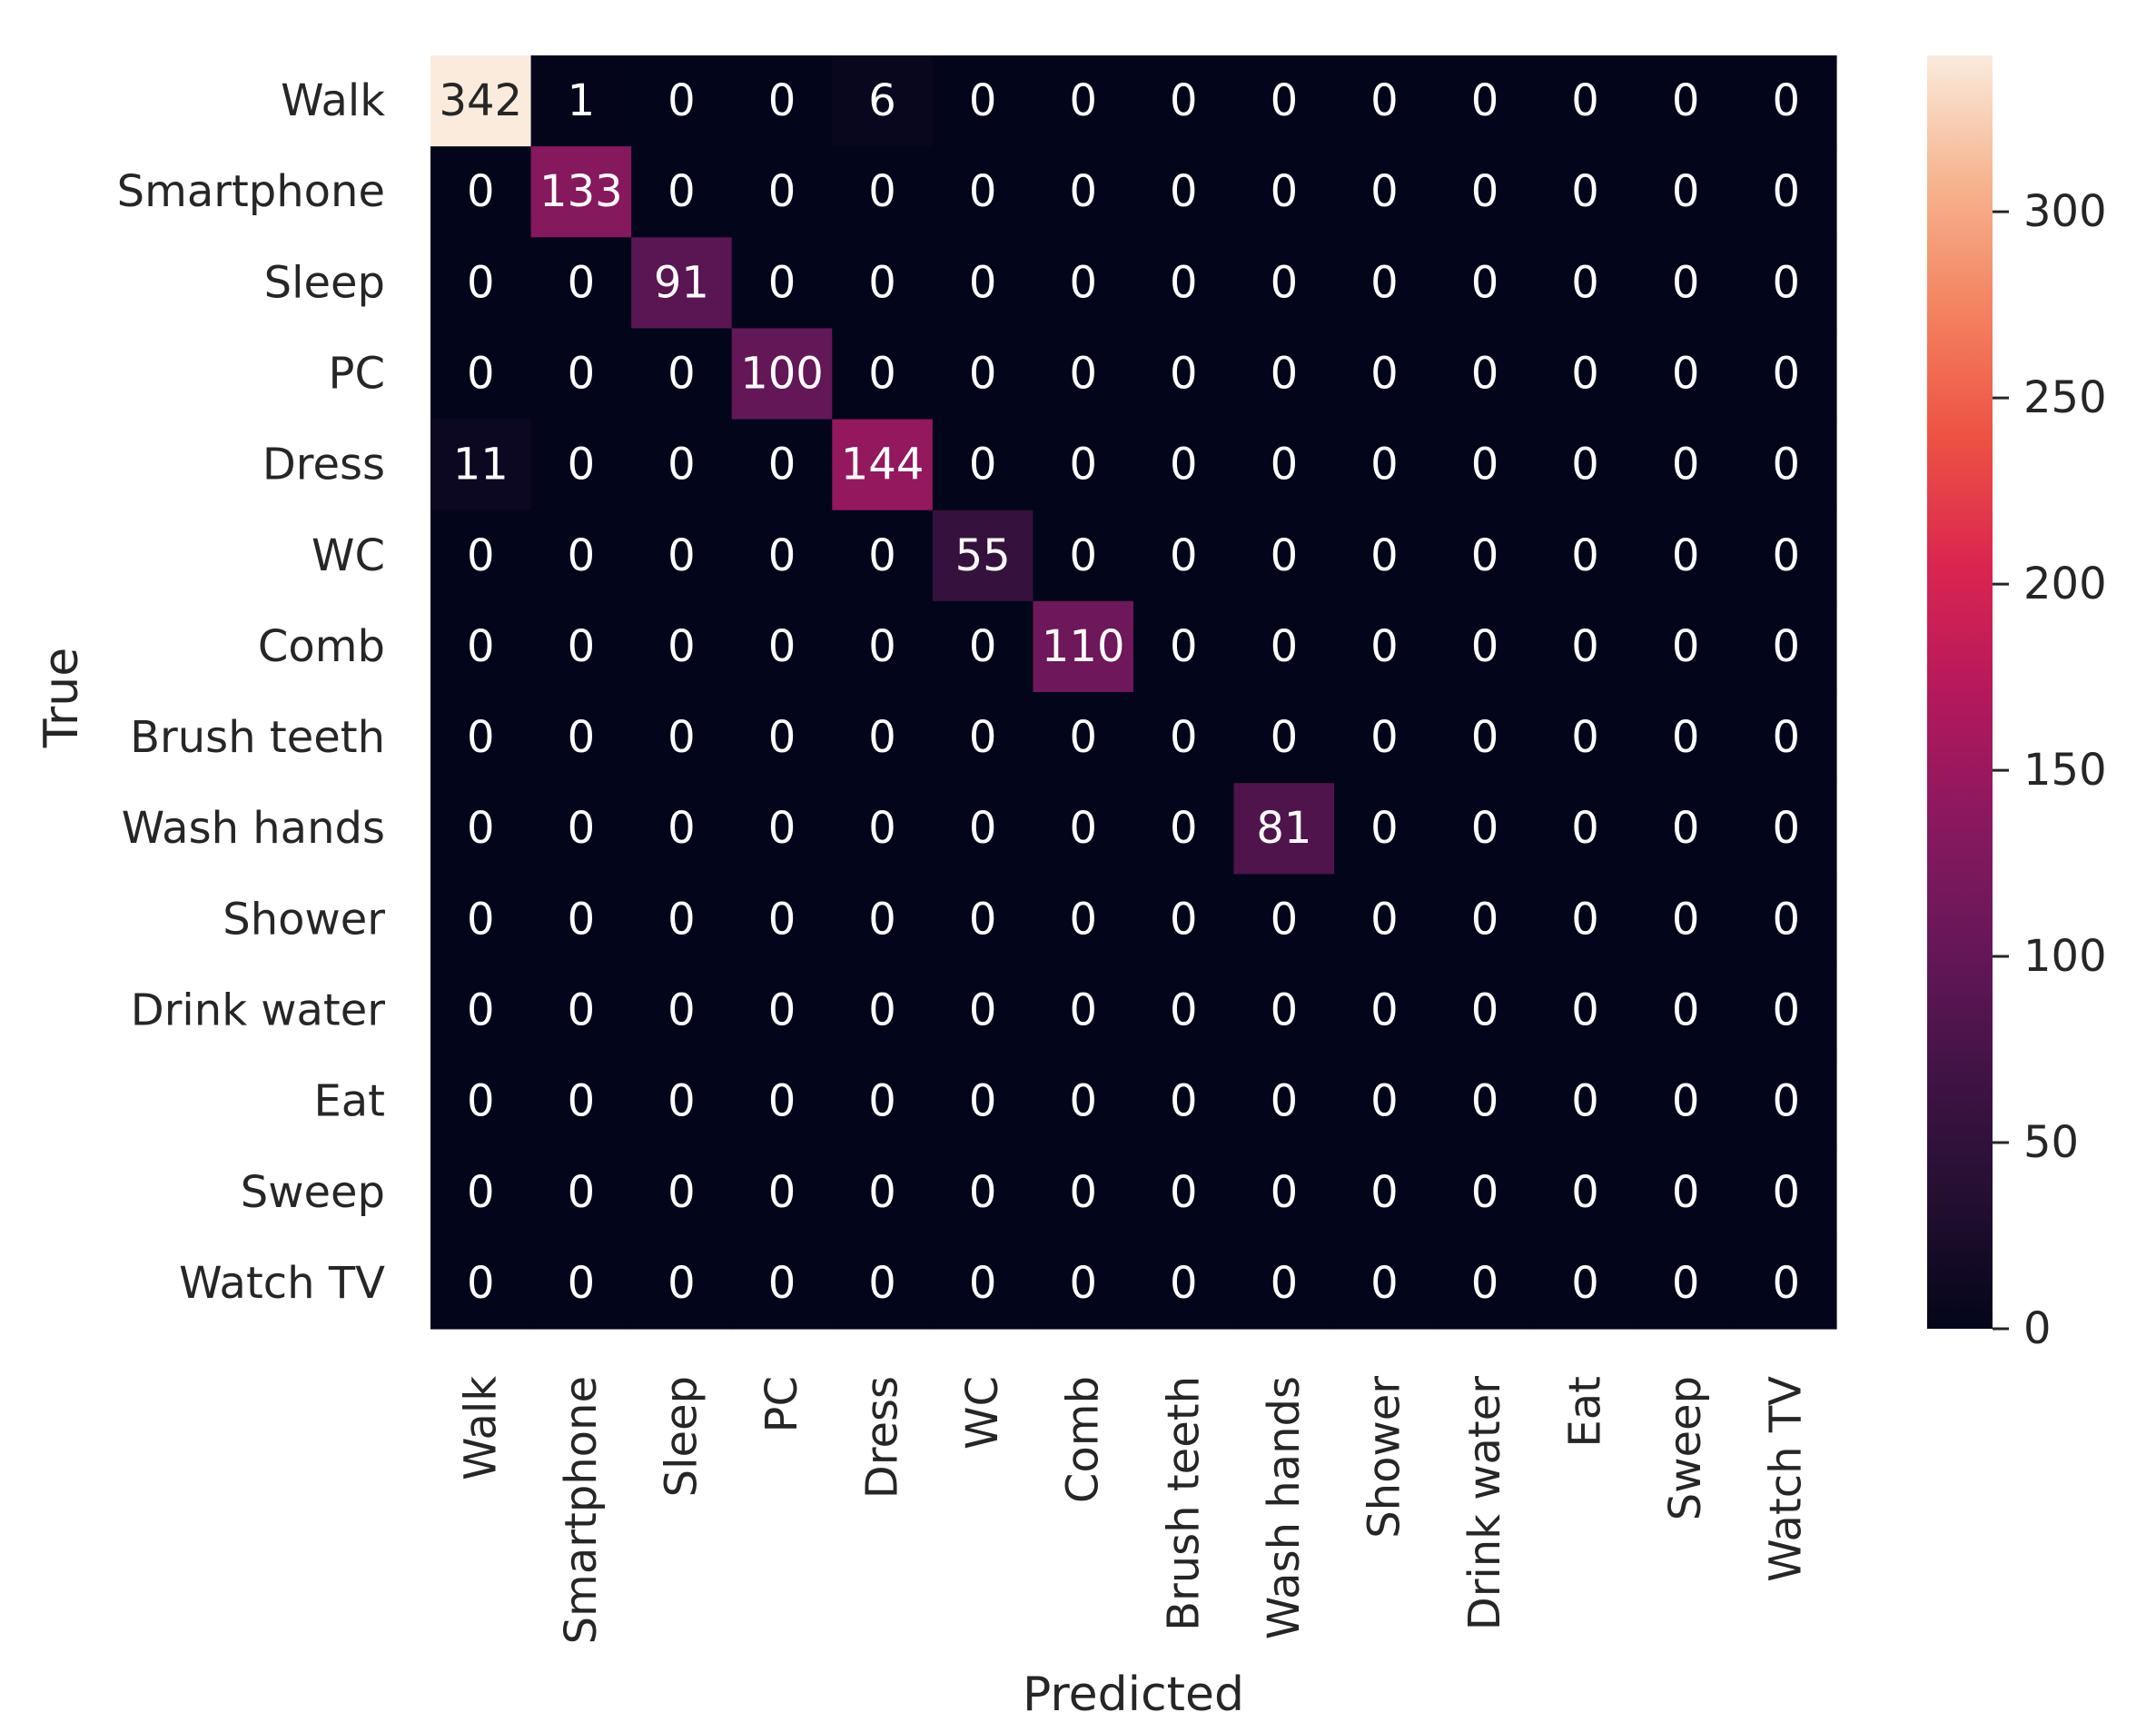  What do you see at coordinates (253, 828) in the screenshot?
I see `y-tick-label: Wash hands` at bounding box center [253, 828].